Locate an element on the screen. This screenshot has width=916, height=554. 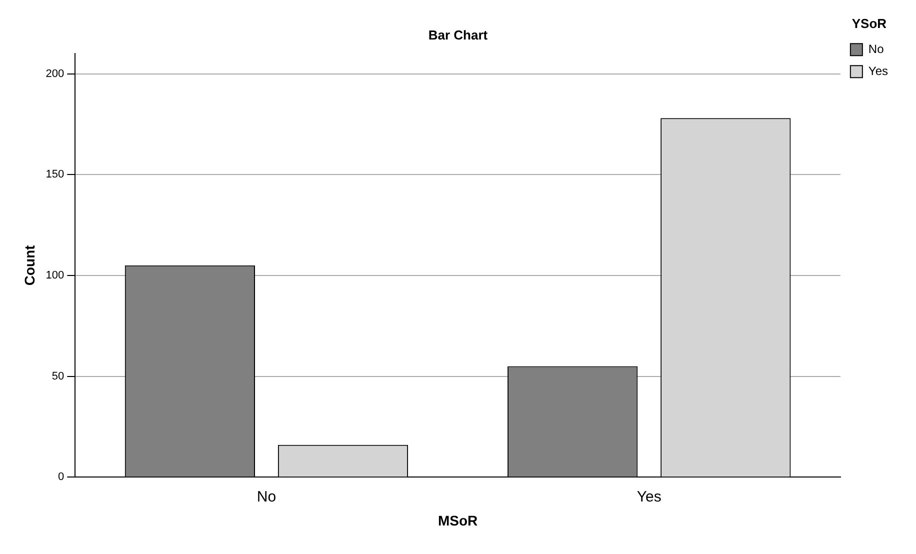
legend-title: YSoR is located at coordinates (870, 24).